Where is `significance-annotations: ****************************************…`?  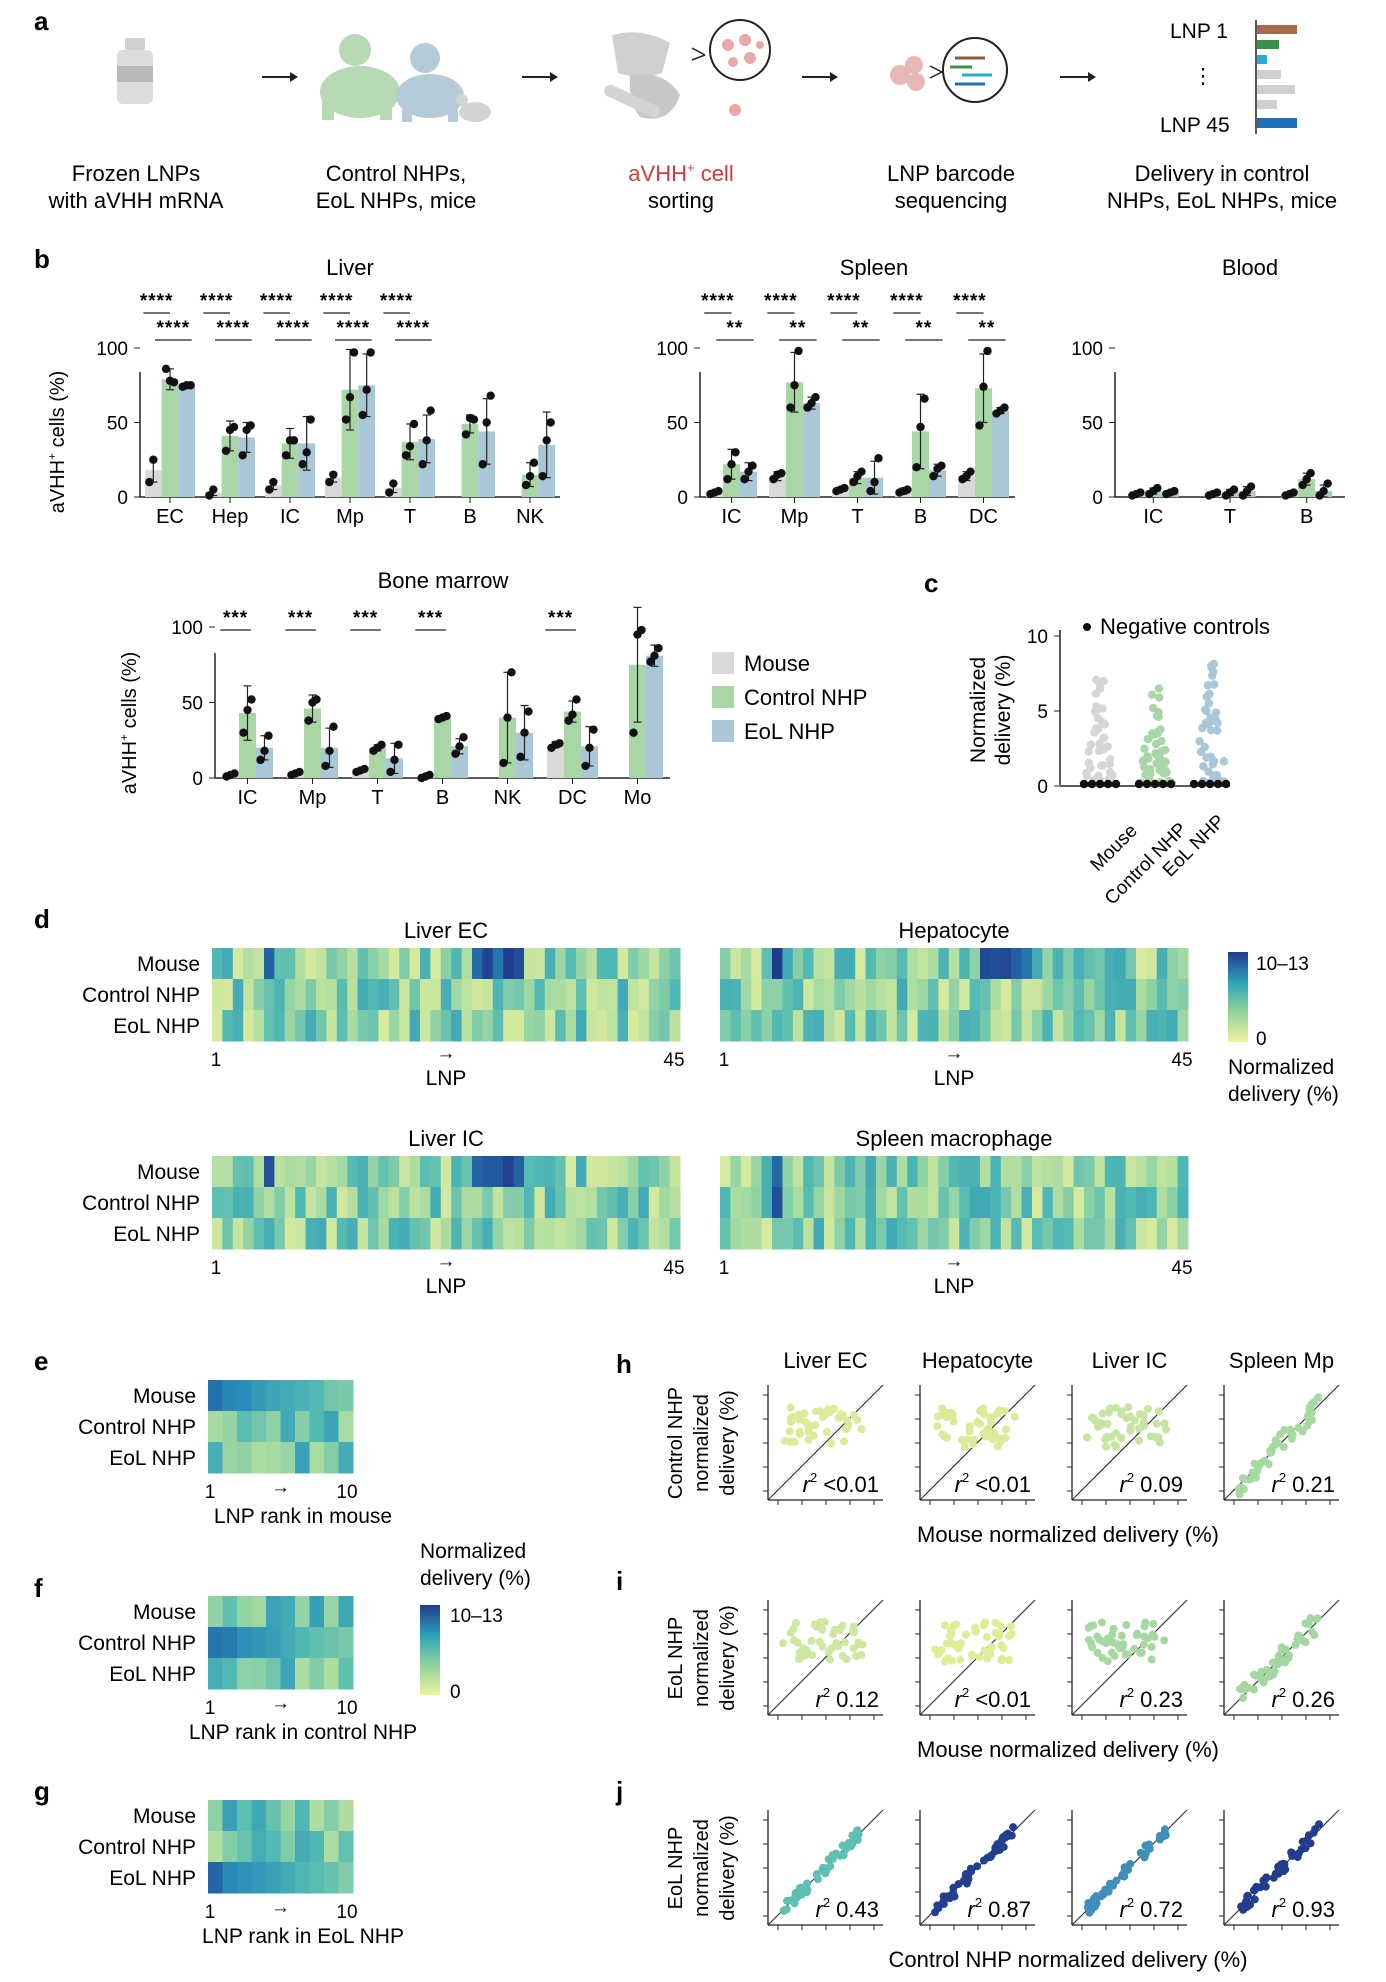 significance-annotations: ****************************************… is located at coordinates (573, 461).